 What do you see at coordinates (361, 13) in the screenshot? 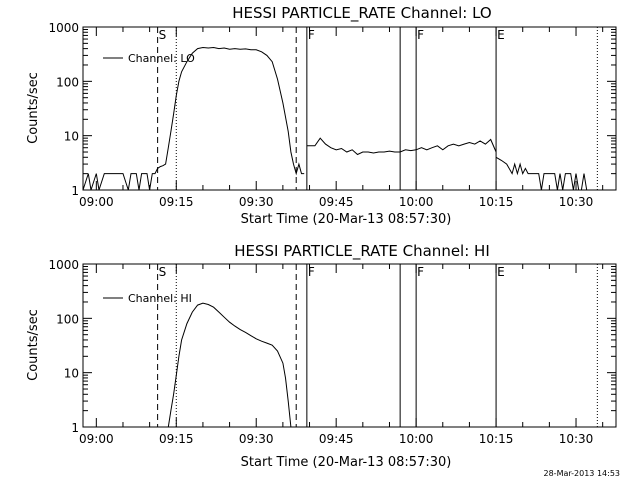
I see `chart-title: HESSI PARTICLE_RATE Channel: LO` at bounding box center [361, 13].